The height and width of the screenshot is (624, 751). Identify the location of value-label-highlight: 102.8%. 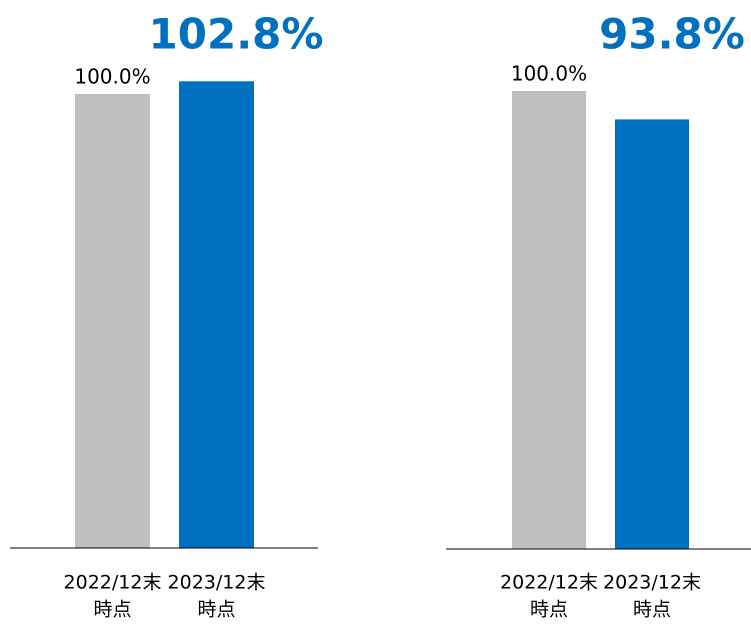
(236, 34).